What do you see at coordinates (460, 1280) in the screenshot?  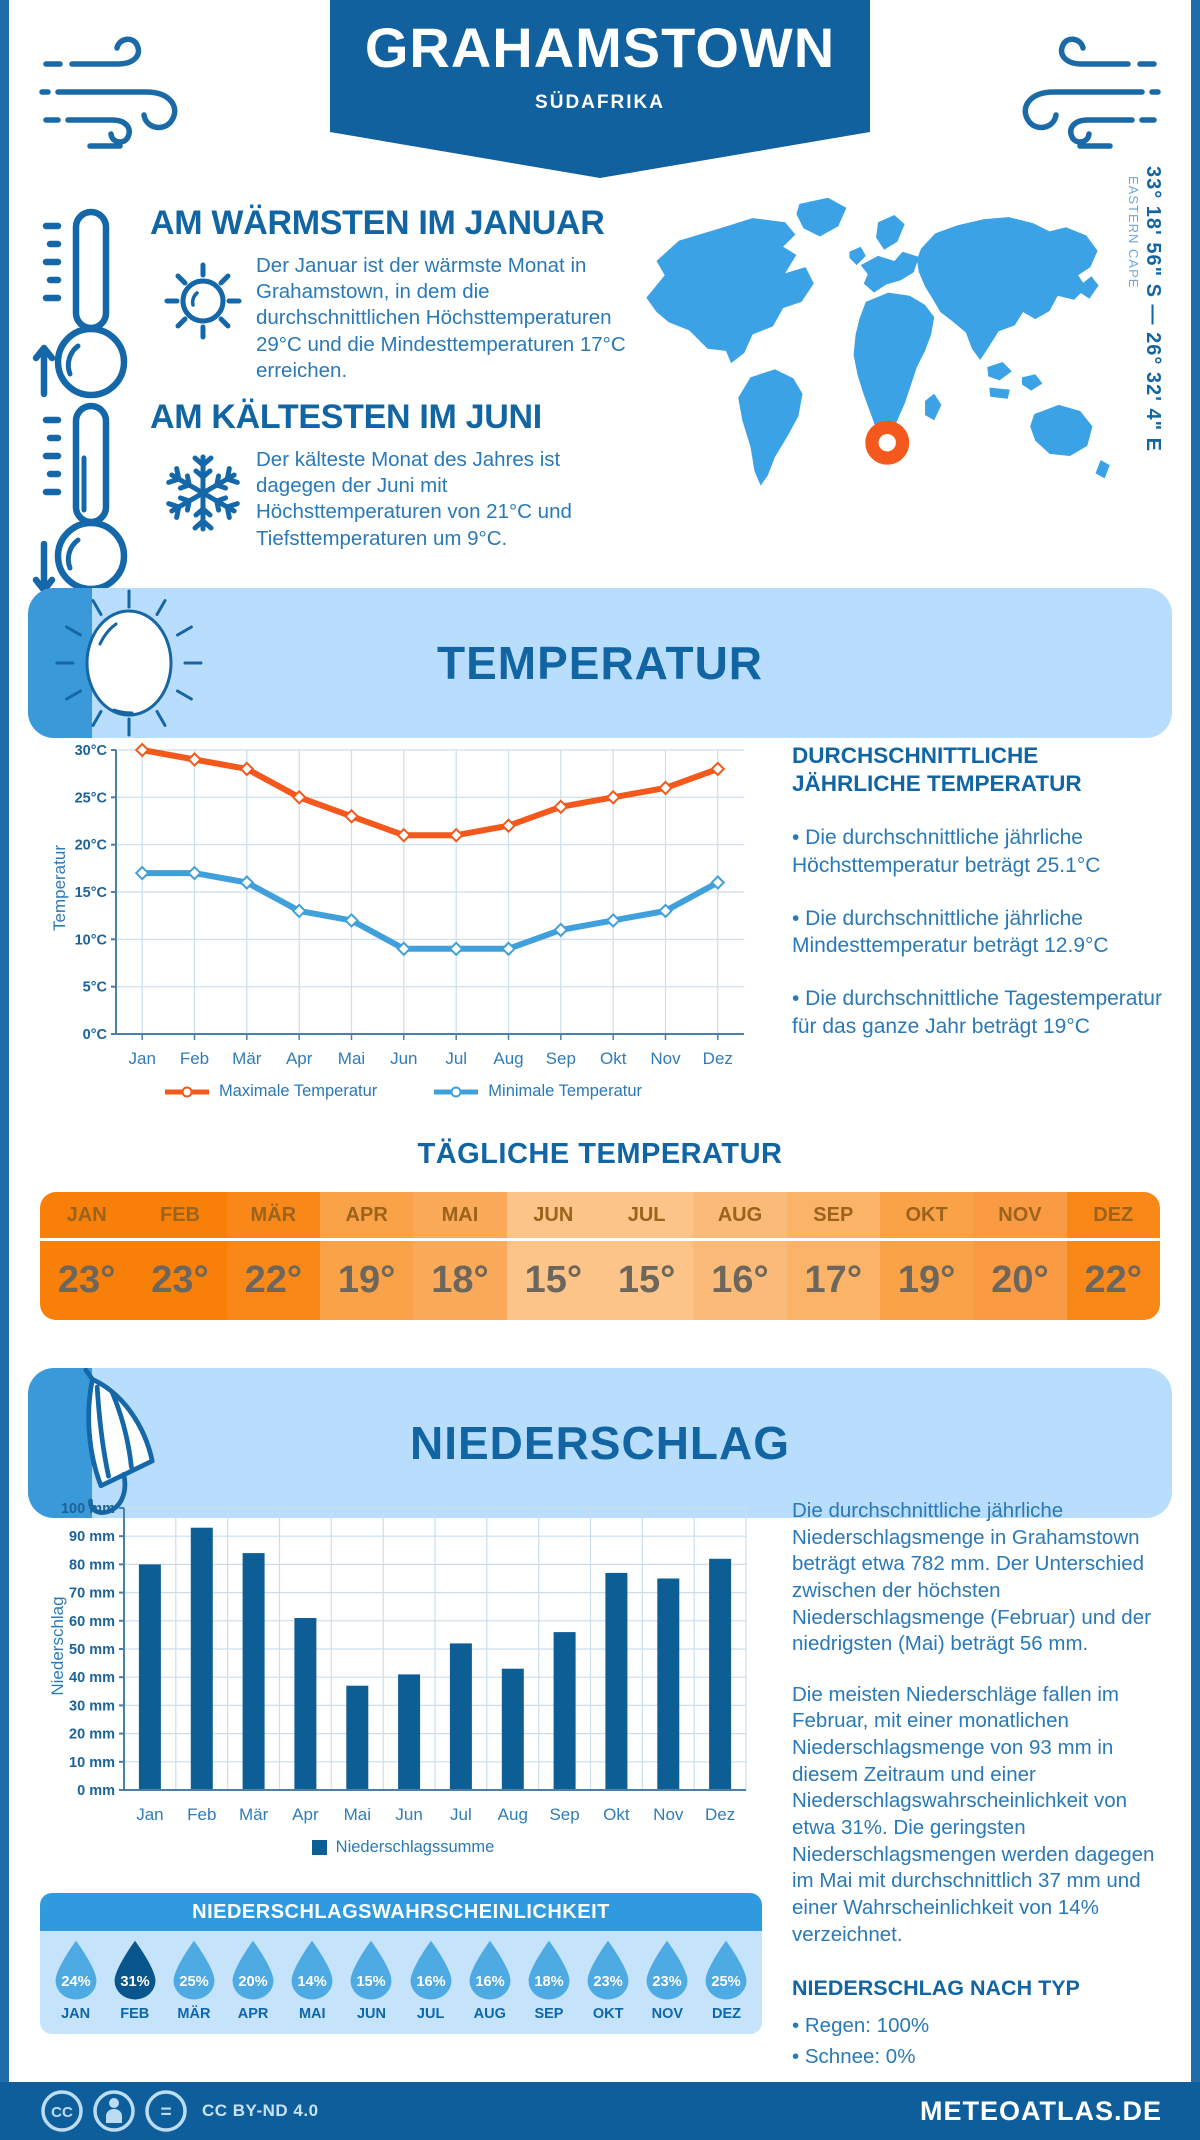 I see `daily-temp-value: 18°` at bounding box center [460, 1280].